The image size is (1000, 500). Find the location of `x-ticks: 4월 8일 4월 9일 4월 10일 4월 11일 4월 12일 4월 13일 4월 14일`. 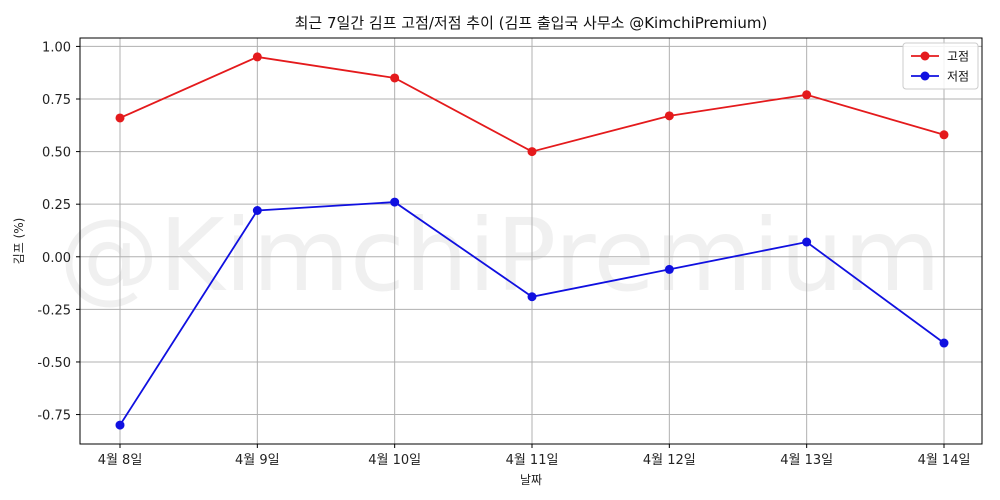

x-ticks: 4월 8일 4월 9일 4월 10일 4월 11일 4월 12일 4월 13일 4월 14일 is located at coordinates (534, 456).